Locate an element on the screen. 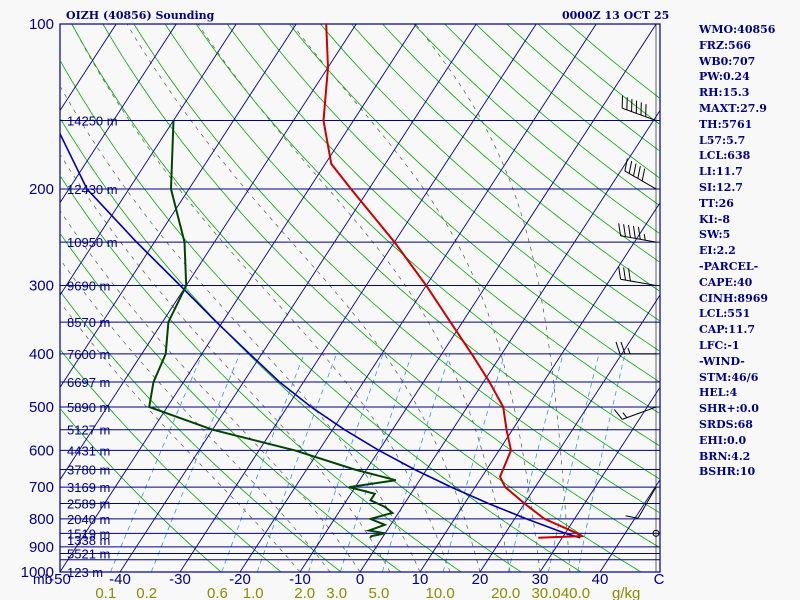  mixing-ratio-tick-label: 40.0 is located at coordinates (575, 592).